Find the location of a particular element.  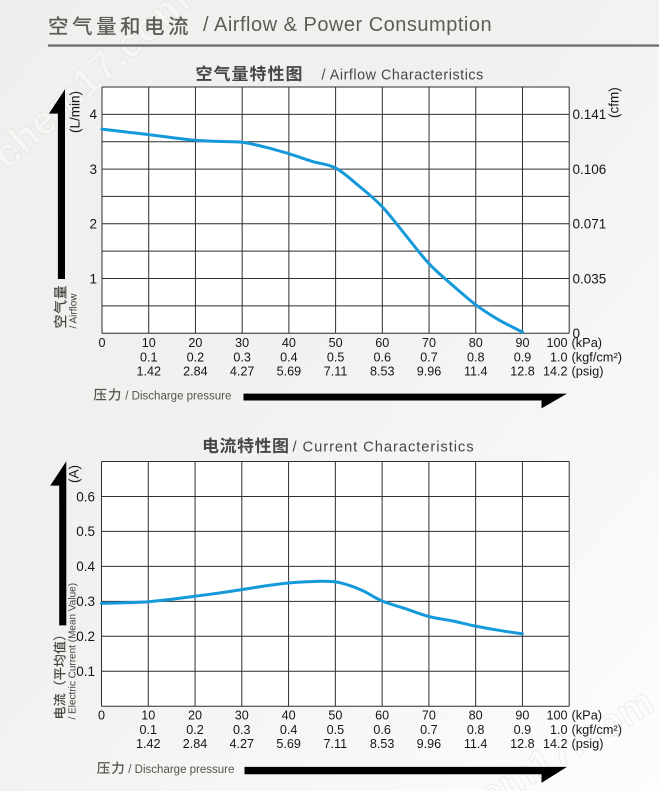

svg-text:/ Electric Current (Mean Value: / Electric Current (Mean Value) is located at coordinates (73, 651).